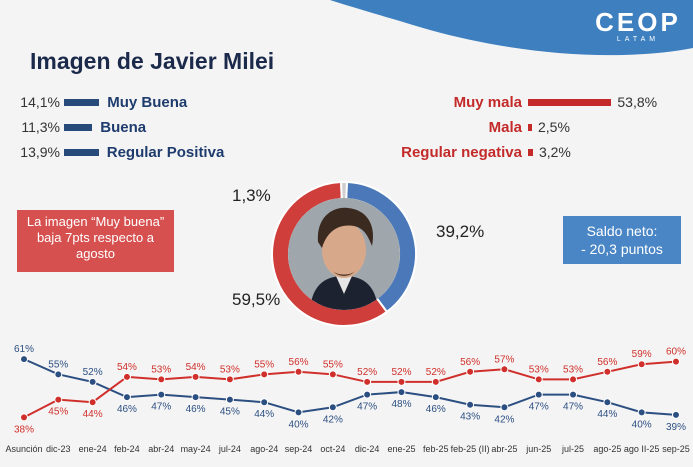  I want to click on positive-pct: 13,9%, so click(40, 152).